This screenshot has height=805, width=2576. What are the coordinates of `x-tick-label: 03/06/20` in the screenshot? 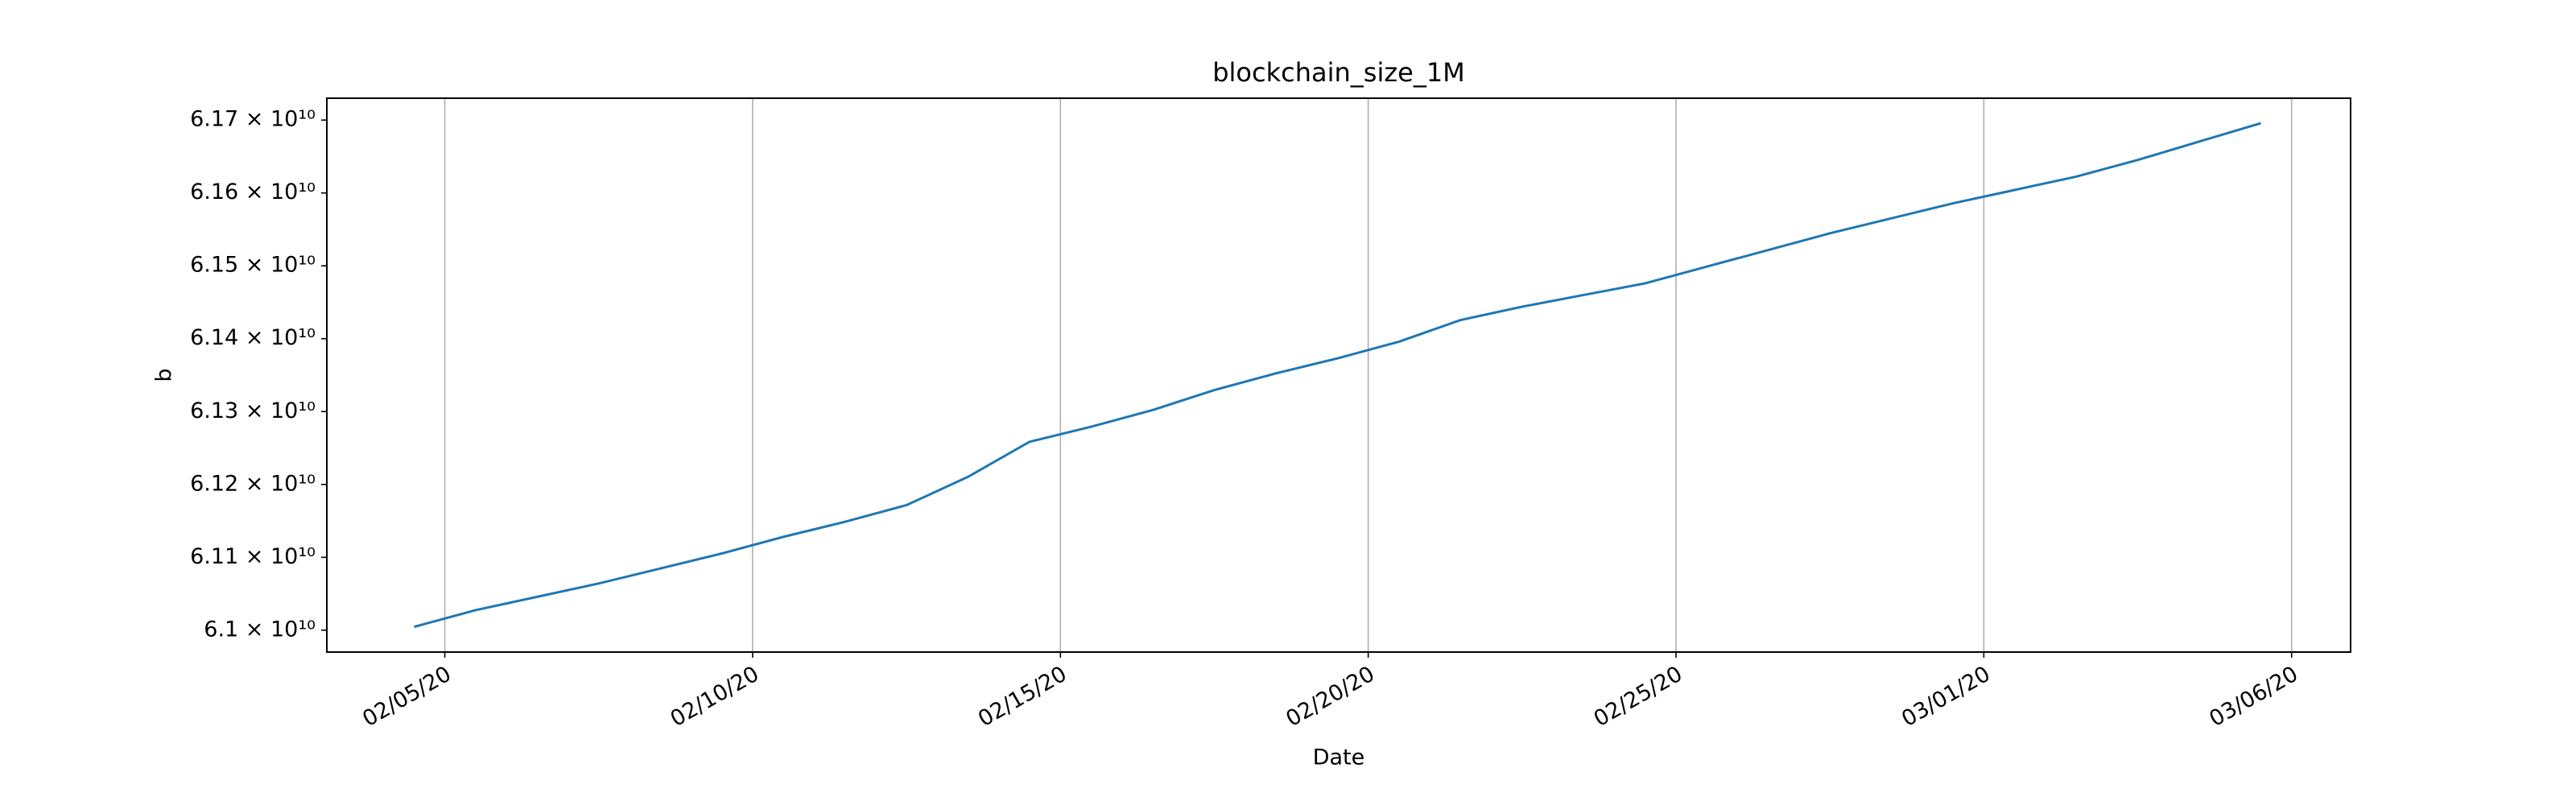 It's located at (2253, 697).